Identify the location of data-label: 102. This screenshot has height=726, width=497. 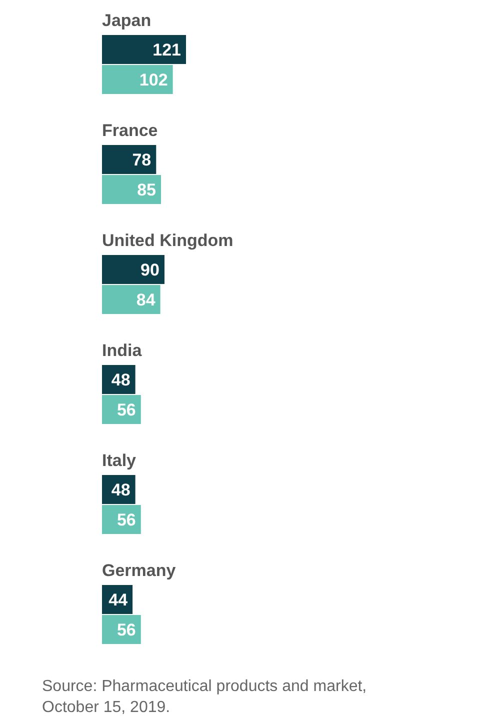
(153, 80).